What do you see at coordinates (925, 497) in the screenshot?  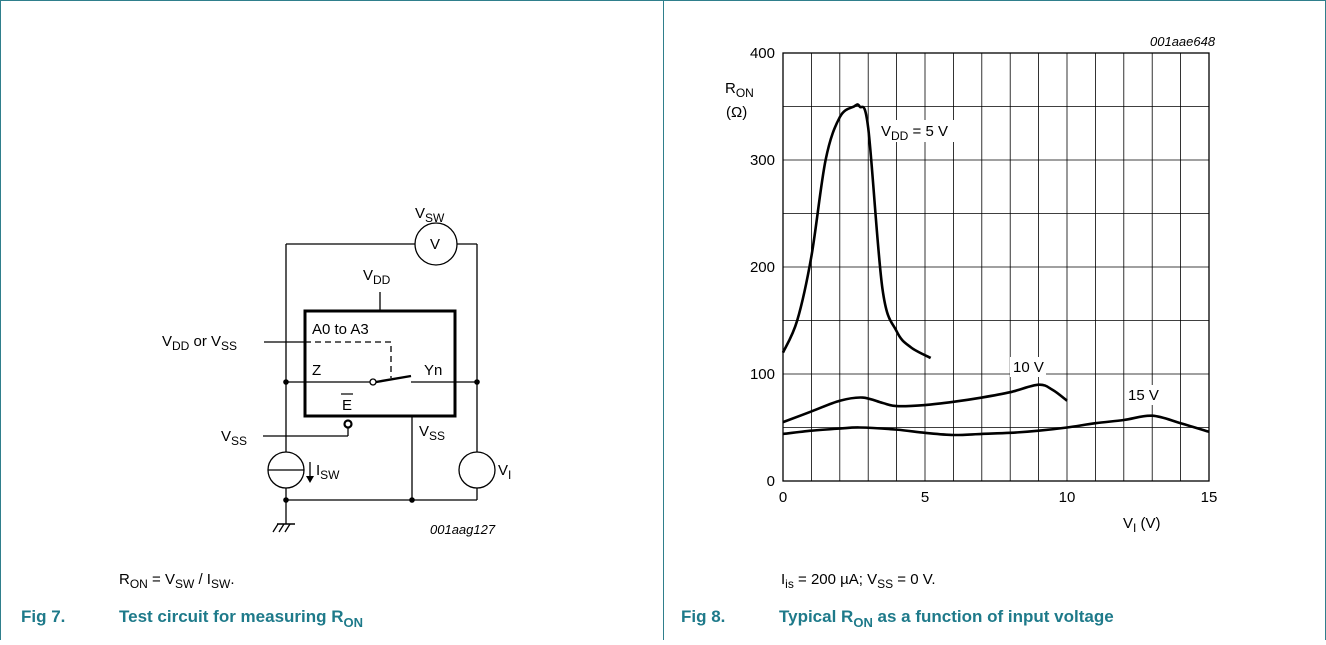 I see `x-tick-label: 5` at bounding box center [925, 497].